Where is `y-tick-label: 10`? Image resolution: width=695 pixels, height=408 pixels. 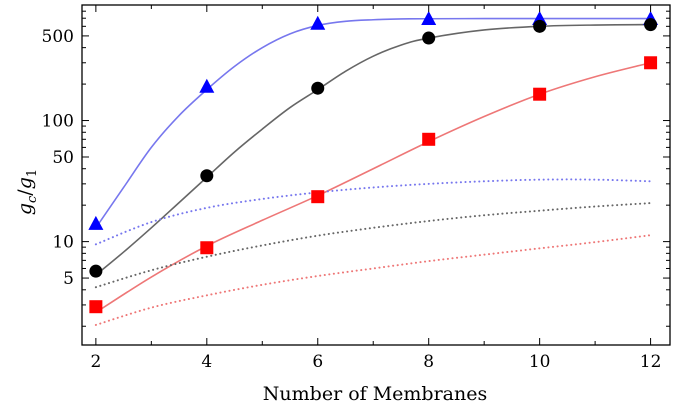
y-tick-label: 10 is located at coordinates (63, 243).